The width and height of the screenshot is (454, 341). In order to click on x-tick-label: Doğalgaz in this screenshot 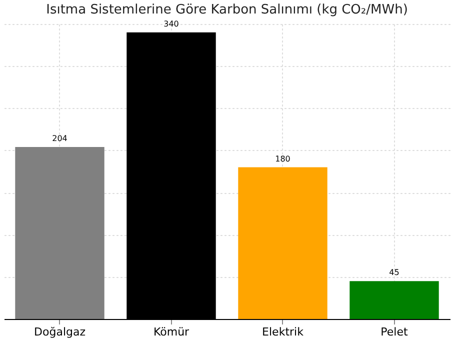, I will do `click(60, 332)`.